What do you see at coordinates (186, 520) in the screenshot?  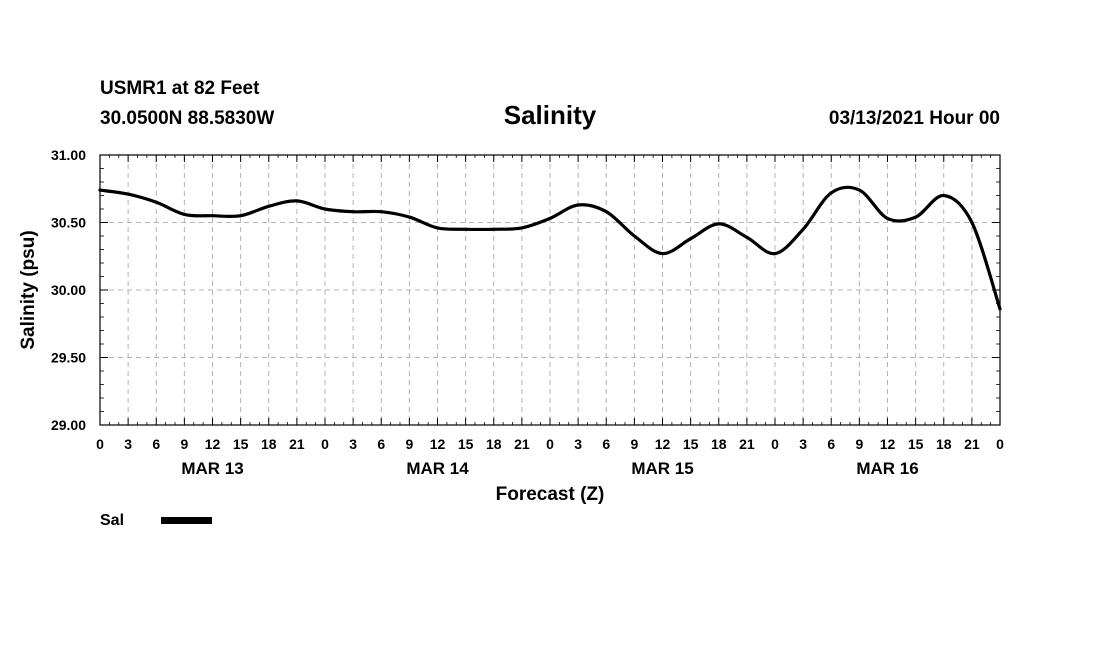 I see `legend-swatch-sal` at bounding box center [186, 520].